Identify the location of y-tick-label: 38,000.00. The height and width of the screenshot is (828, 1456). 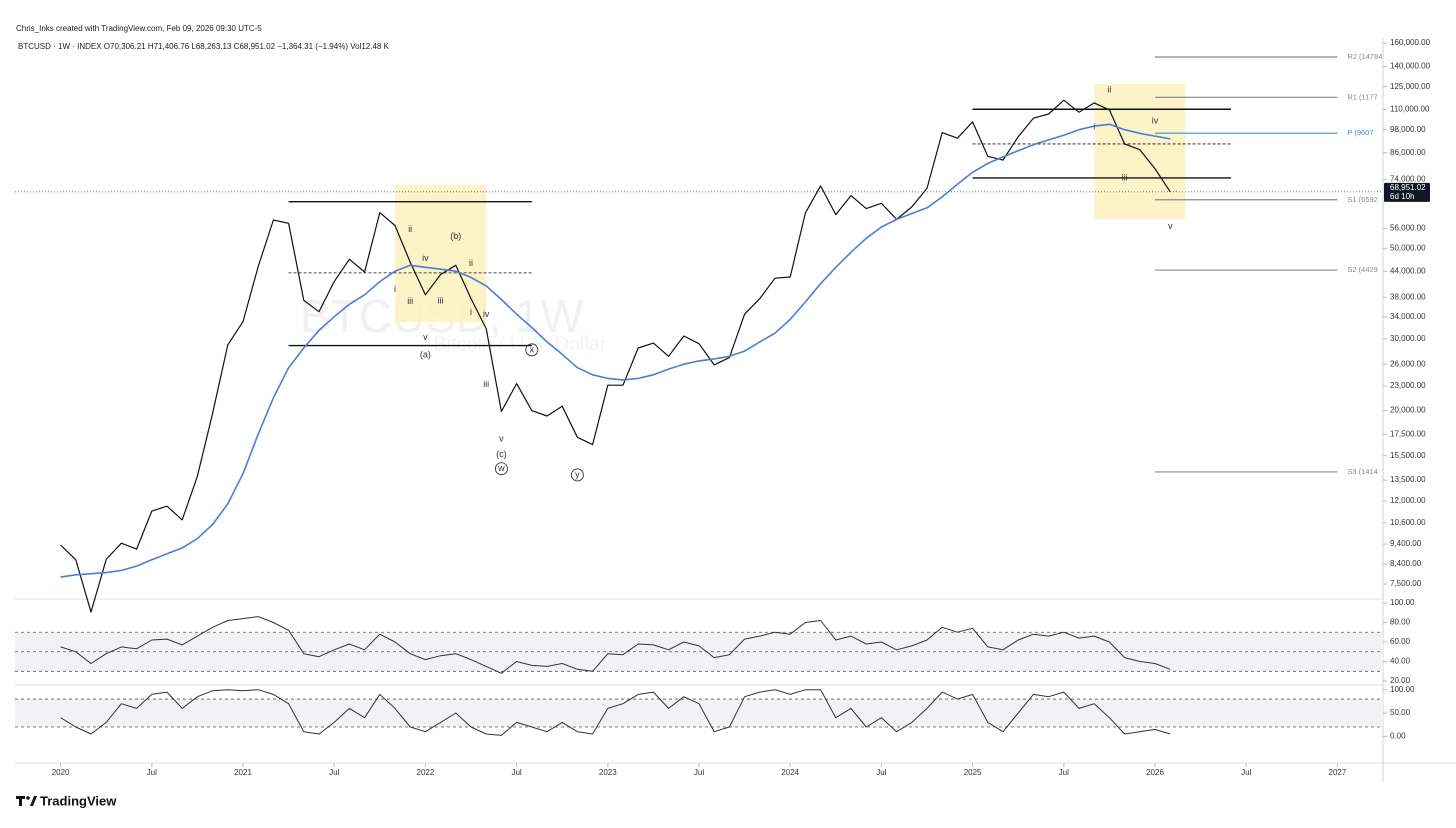
(1408, 296).